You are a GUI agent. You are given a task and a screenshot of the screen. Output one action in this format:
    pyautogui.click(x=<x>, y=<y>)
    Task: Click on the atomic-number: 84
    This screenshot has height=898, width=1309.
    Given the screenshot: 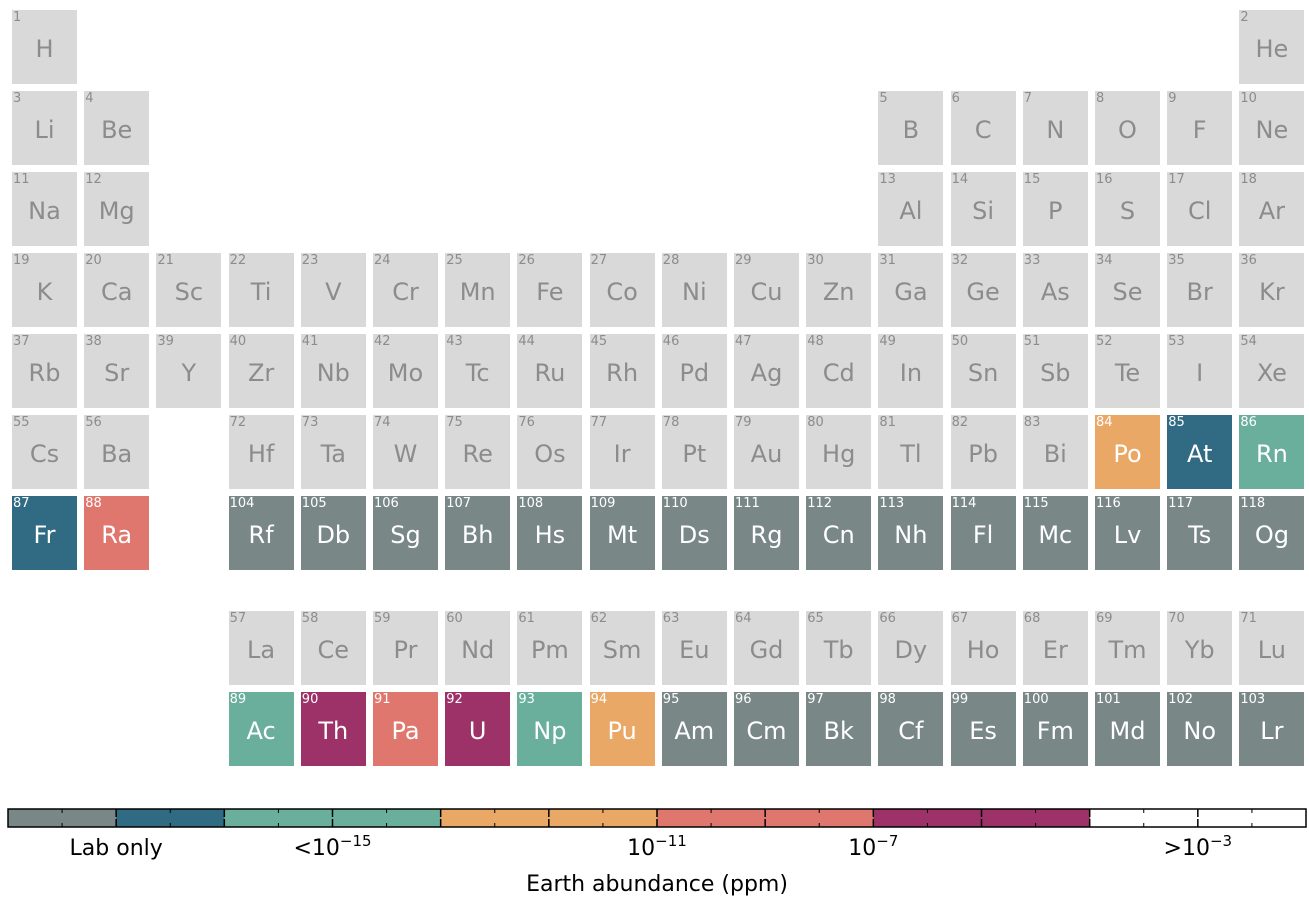 What is the action you would take?
    pyautogui.click(x=1104, y=422)
    